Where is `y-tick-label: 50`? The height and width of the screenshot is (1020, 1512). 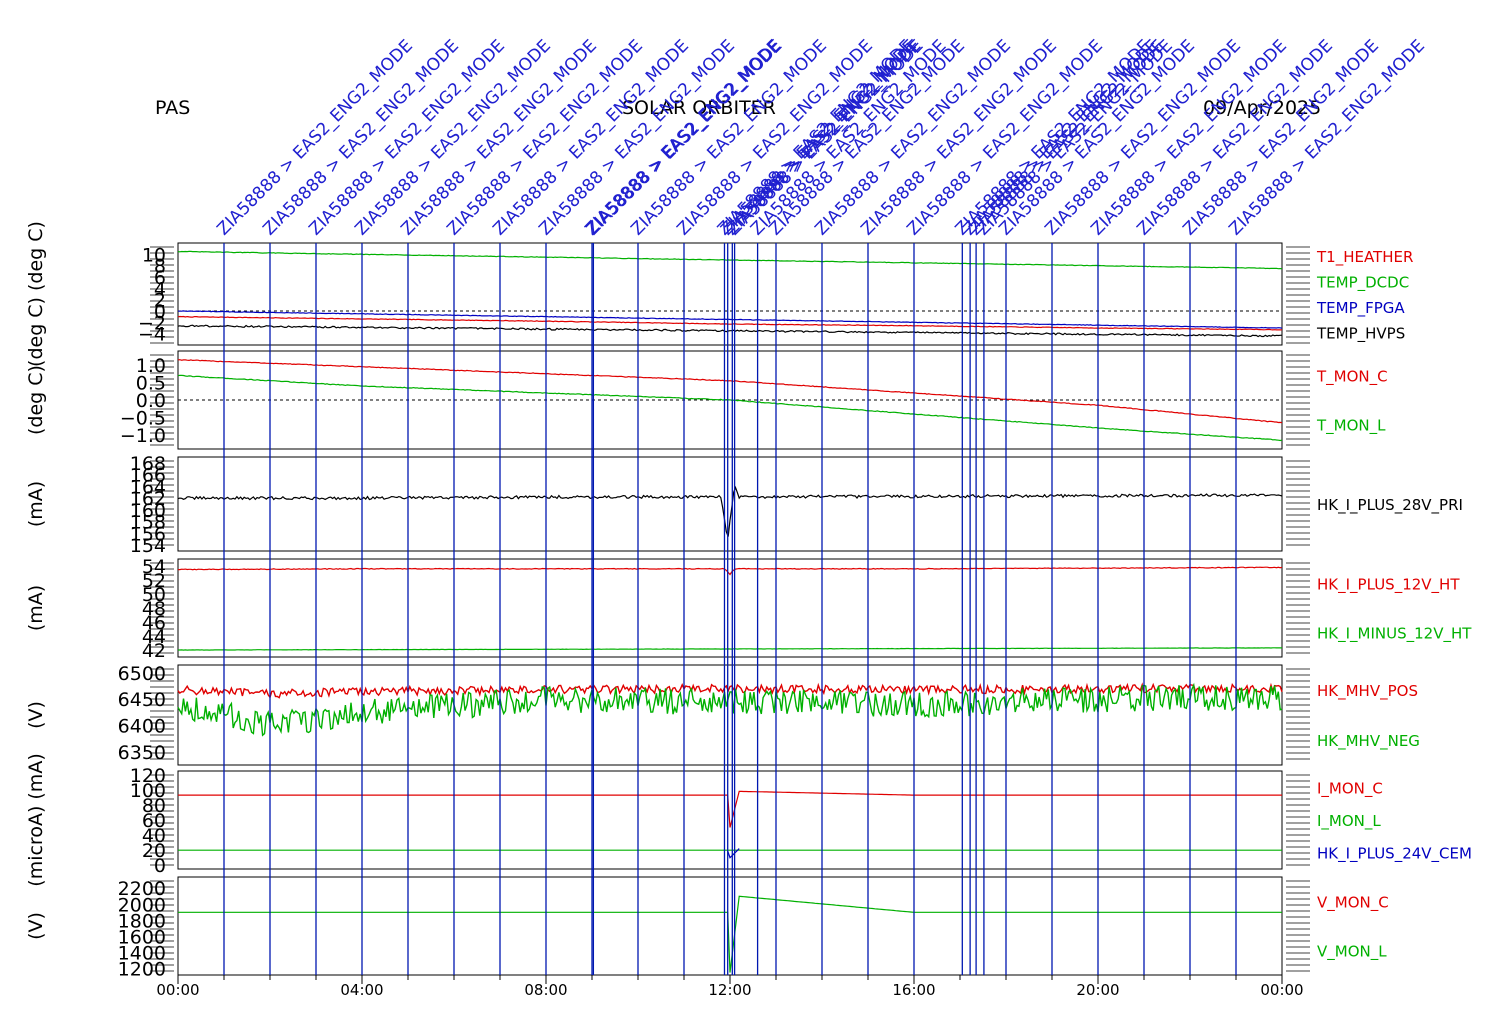 y-tick-label: 50 is located at coordinates (154, 595).